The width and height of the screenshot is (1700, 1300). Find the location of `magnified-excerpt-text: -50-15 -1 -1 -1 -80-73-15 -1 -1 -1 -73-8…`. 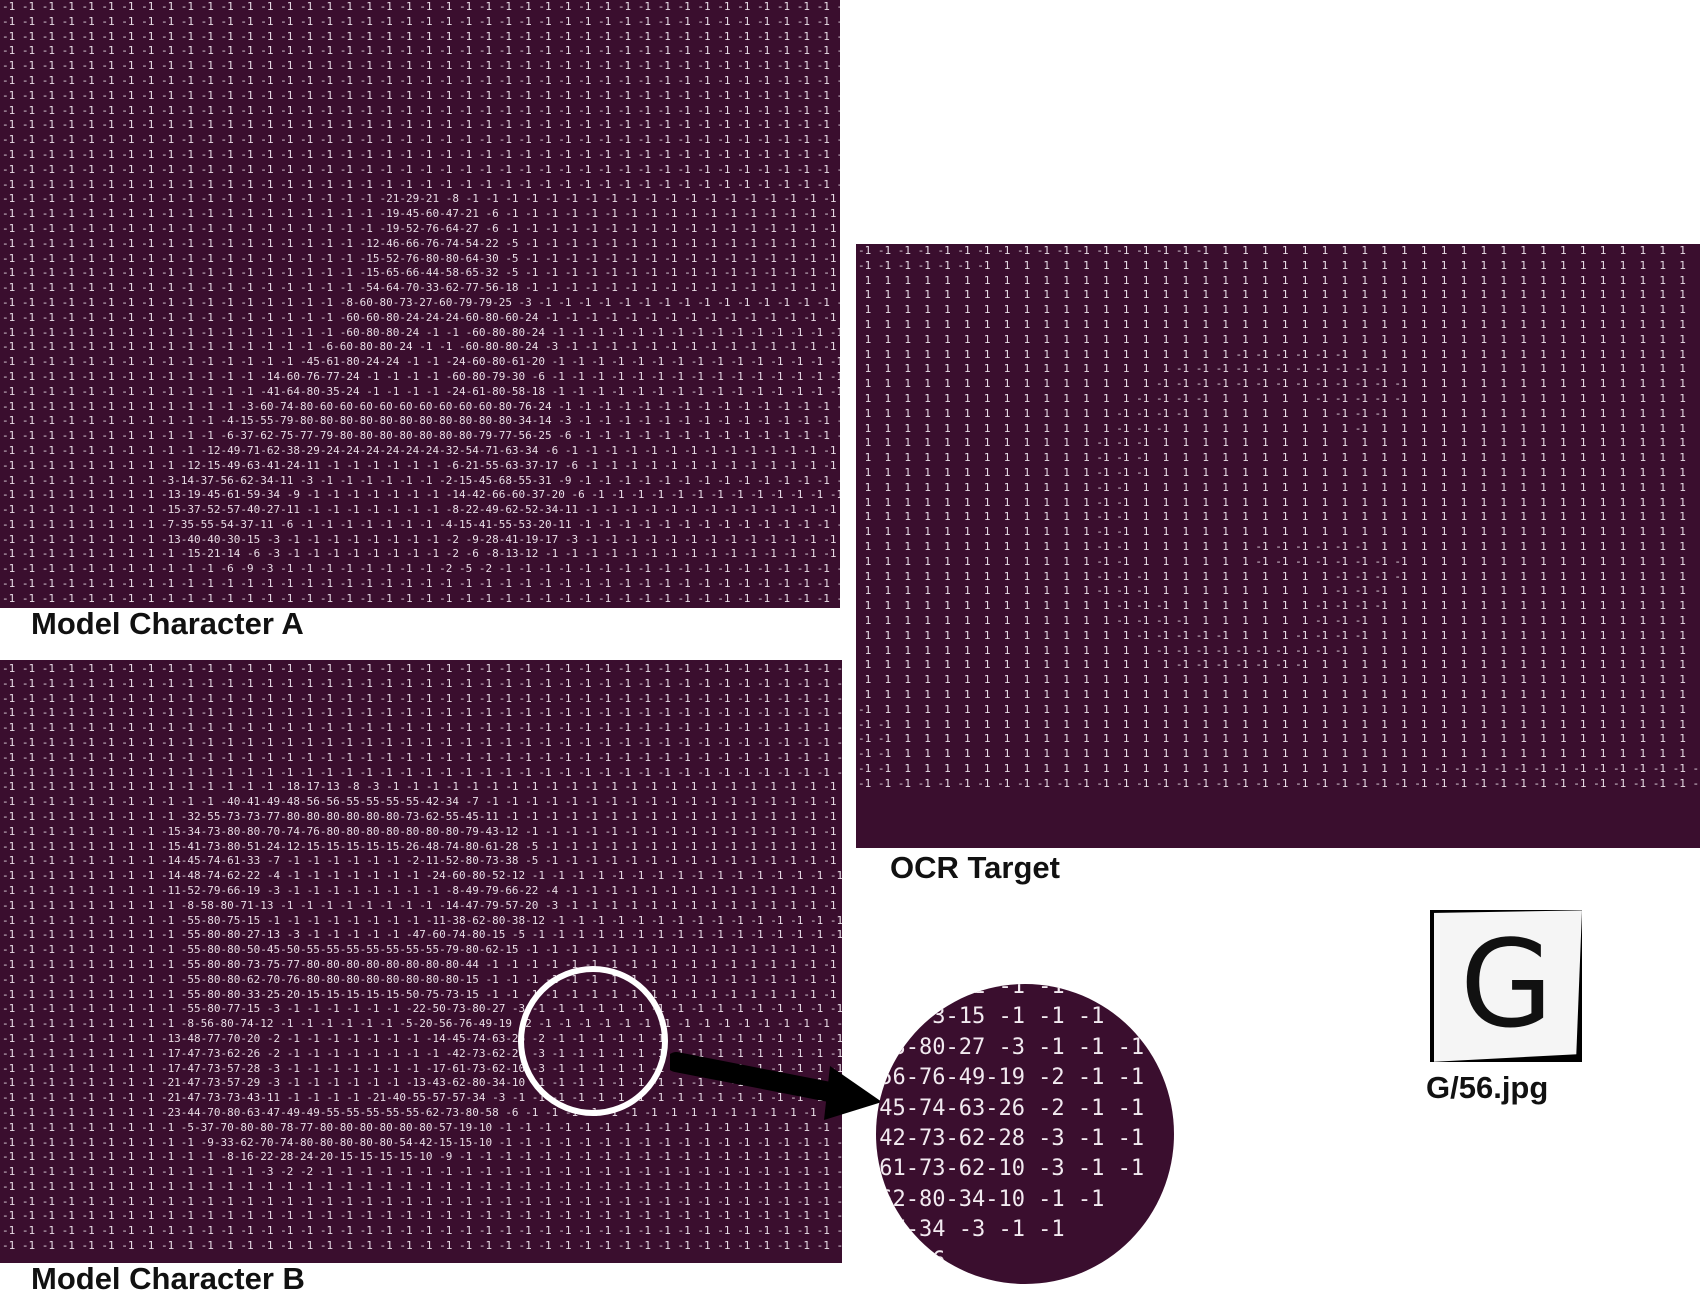

magnified-excerpt-text: -50-15 -1 -1 -1 -80-73-15 -1 -1 -1 -73-8… is located at coordinates (1010, 1128).